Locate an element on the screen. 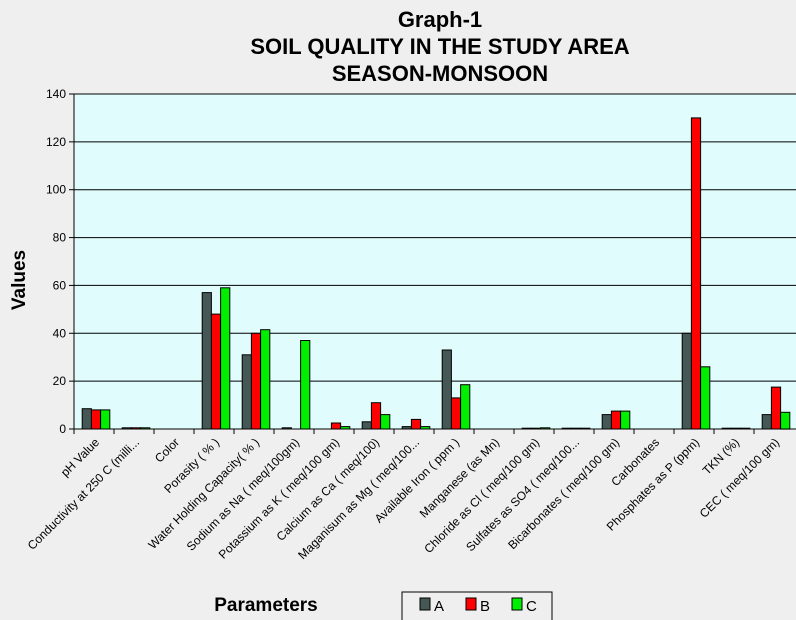 This screenshot has height=620, width=796. chart-title-line-1: Graph-1 is located at coordinates (440, 19).